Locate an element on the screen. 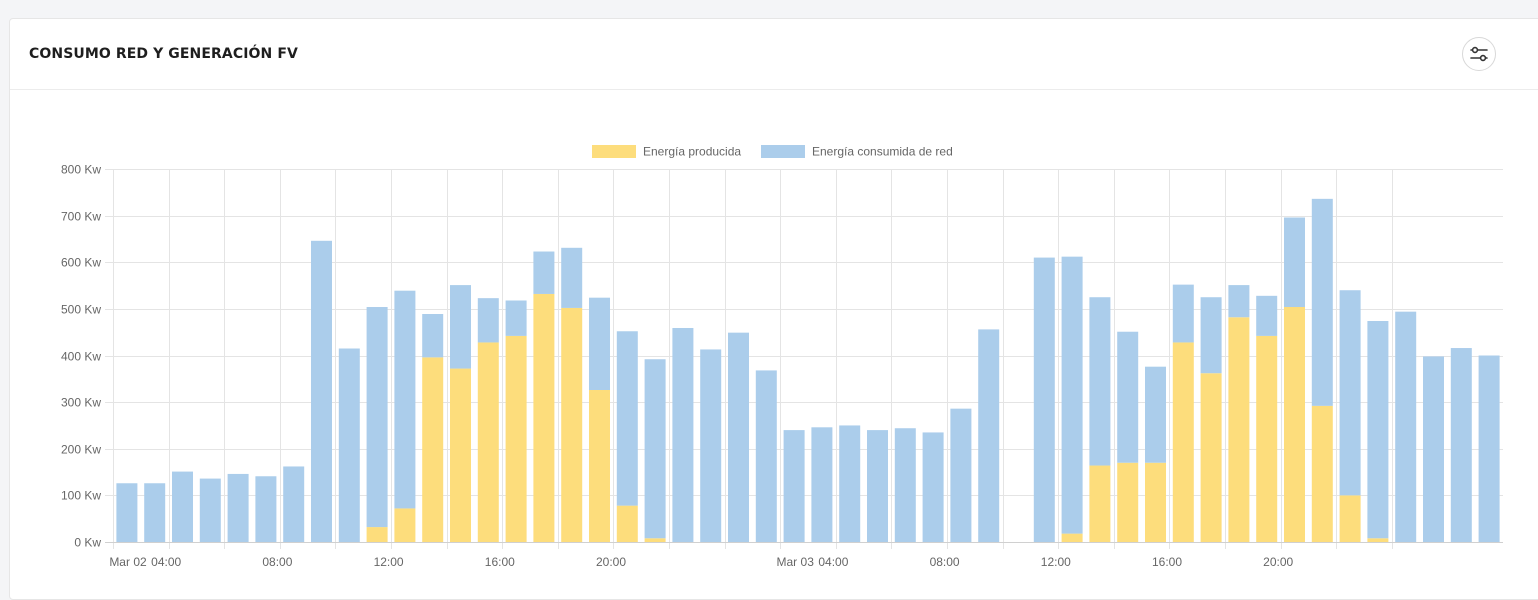 The image size is (1538, 600). x-tick-label: Mar 03 is located at coordinates (796, 562).